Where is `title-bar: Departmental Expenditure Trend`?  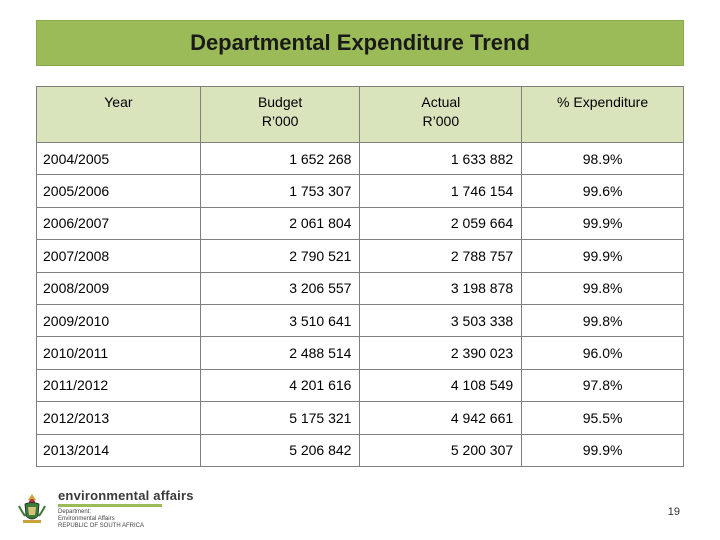 title-bar: Departmental Expenditure Trend is located at coordinates (360, 43).